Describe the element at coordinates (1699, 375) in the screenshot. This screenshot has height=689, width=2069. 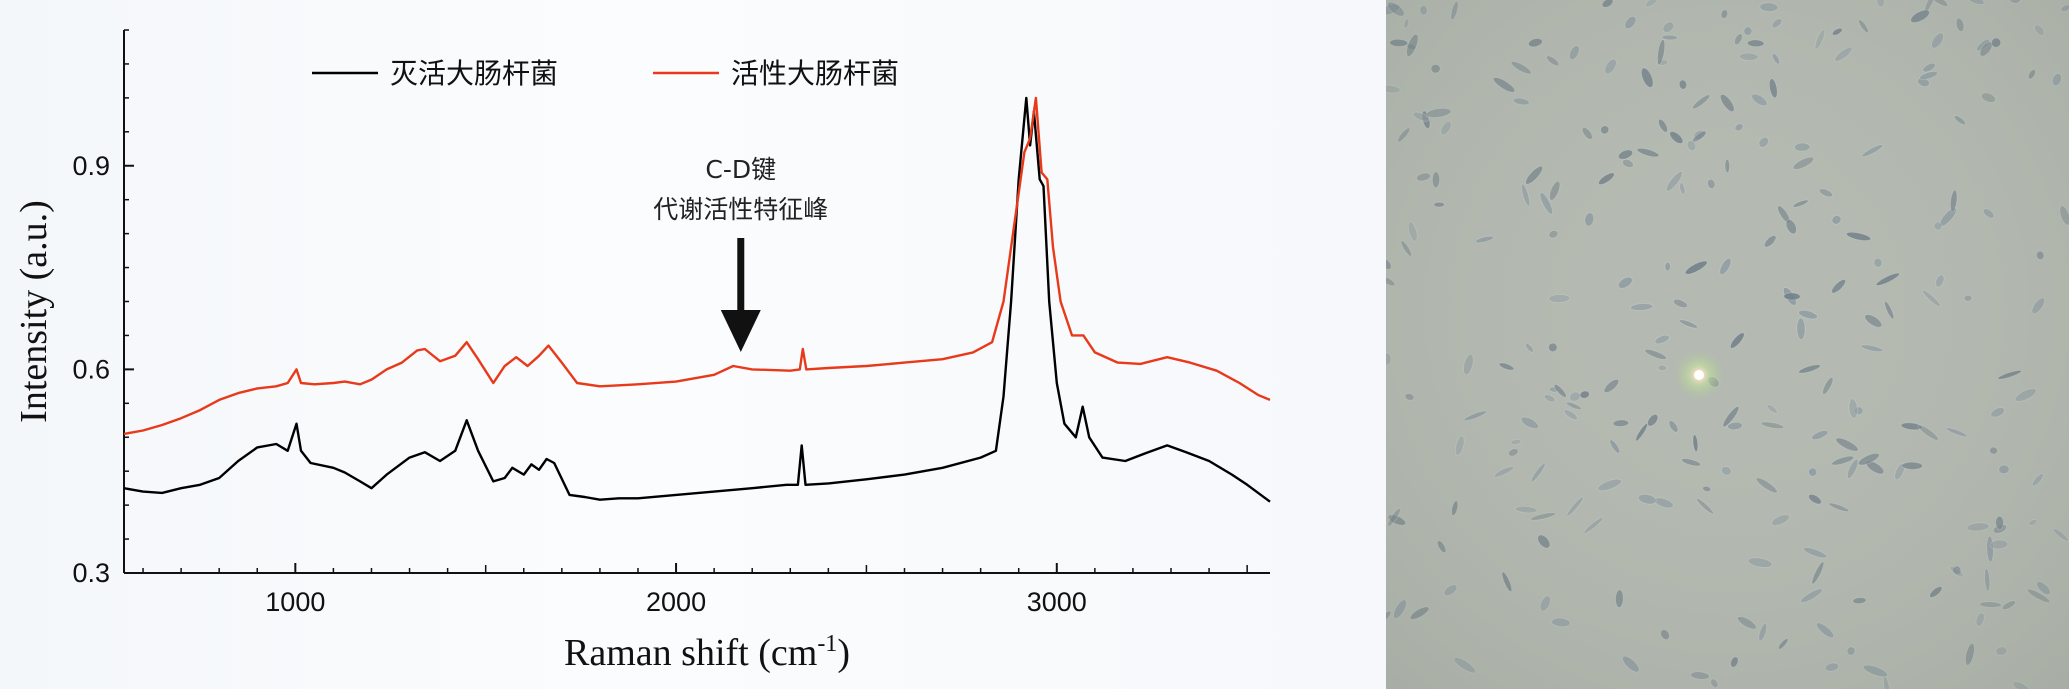
I see `laser-spot-center` at that location.